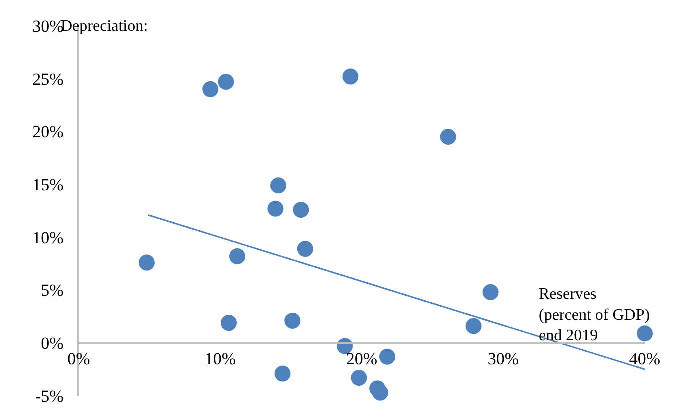  I want to click on y-tick-label: 0%, so click(52, 344).